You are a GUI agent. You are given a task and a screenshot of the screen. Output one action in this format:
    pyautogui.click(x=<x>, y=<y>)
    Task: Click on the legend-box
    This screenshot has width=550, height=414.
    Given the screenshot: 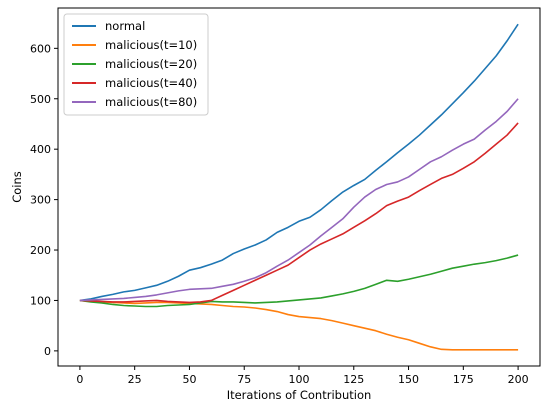 What is the action you would take?
    pyautogui.click(x=136, y=64)
    